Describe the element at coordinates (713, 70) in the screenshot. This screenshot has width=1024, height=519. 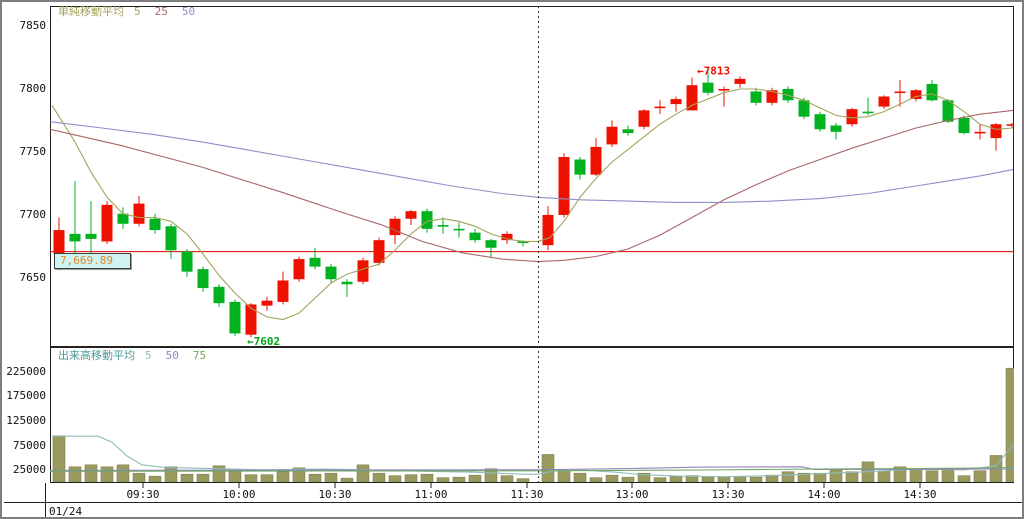
I see `price-annotation: ←7813` at that location.